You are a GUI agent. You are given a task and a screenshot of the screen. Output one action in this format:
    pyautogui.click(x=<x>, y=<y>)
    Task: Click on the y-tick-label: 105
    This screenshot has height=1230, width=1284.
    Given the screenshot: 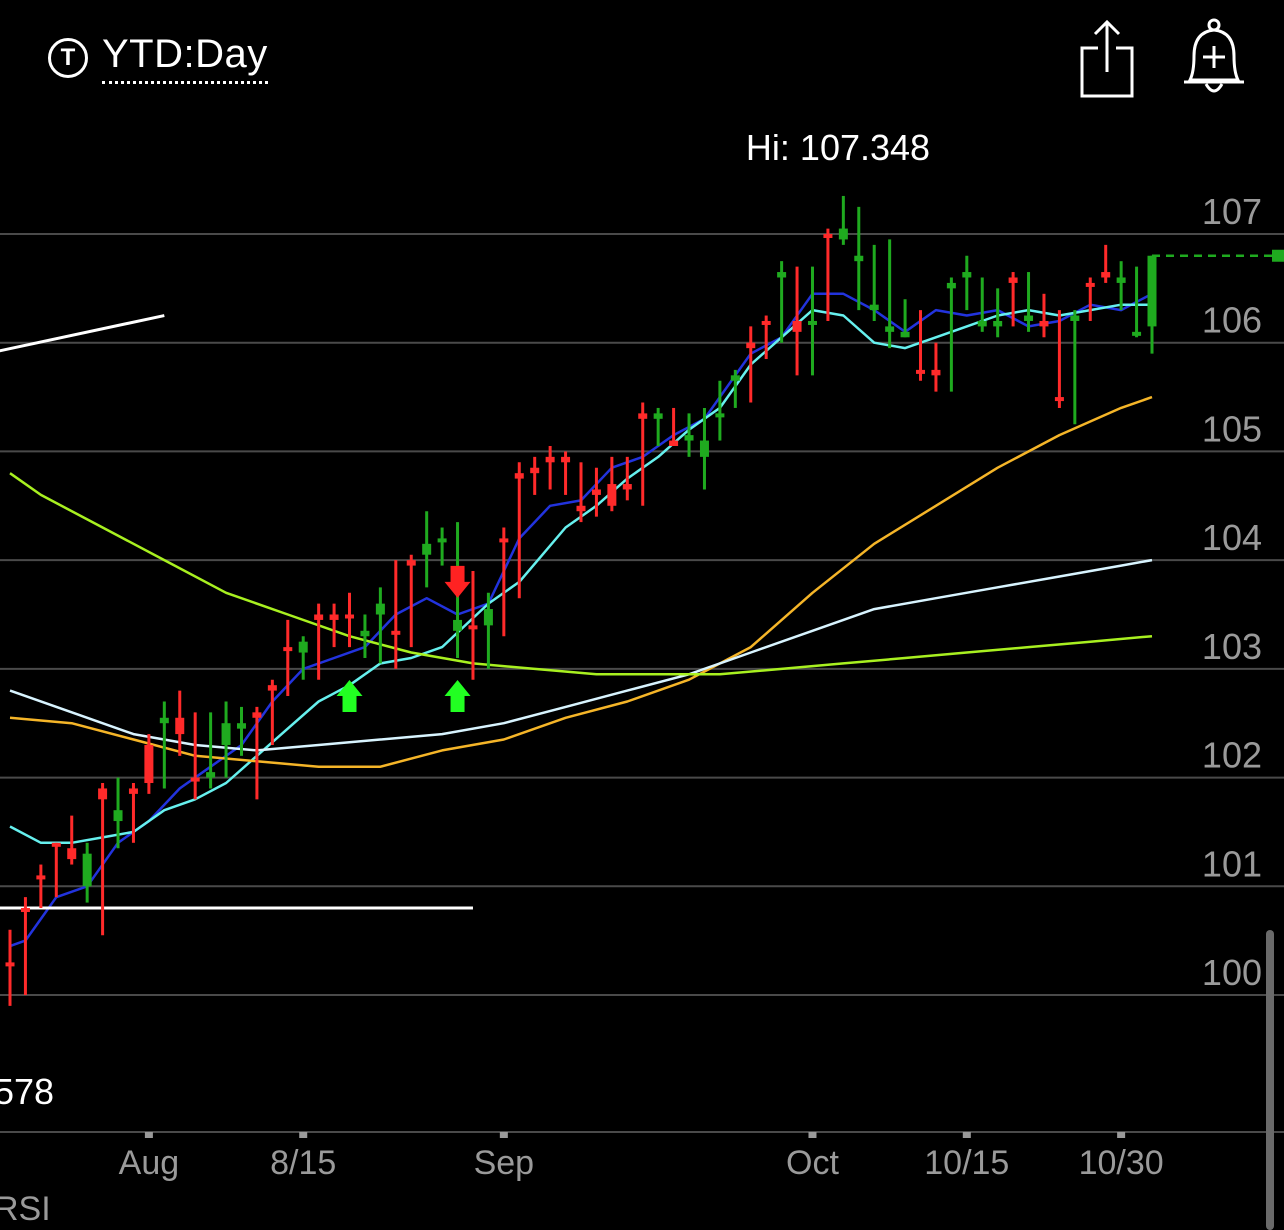 What is the action you would take?
    pyautogui.click(x=1232, y=428)
    